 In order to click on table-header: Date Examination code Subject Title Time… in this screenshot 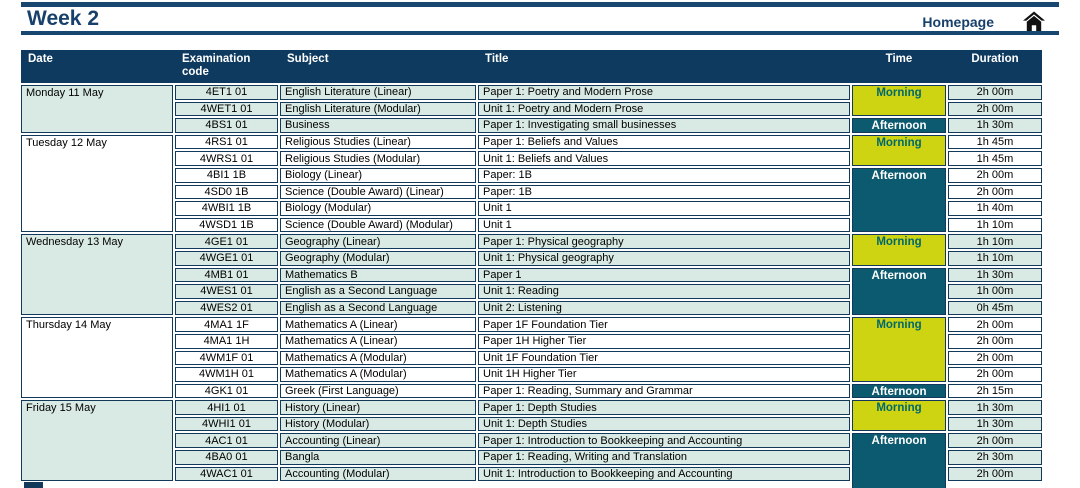, I will do `click(531, 66)`.